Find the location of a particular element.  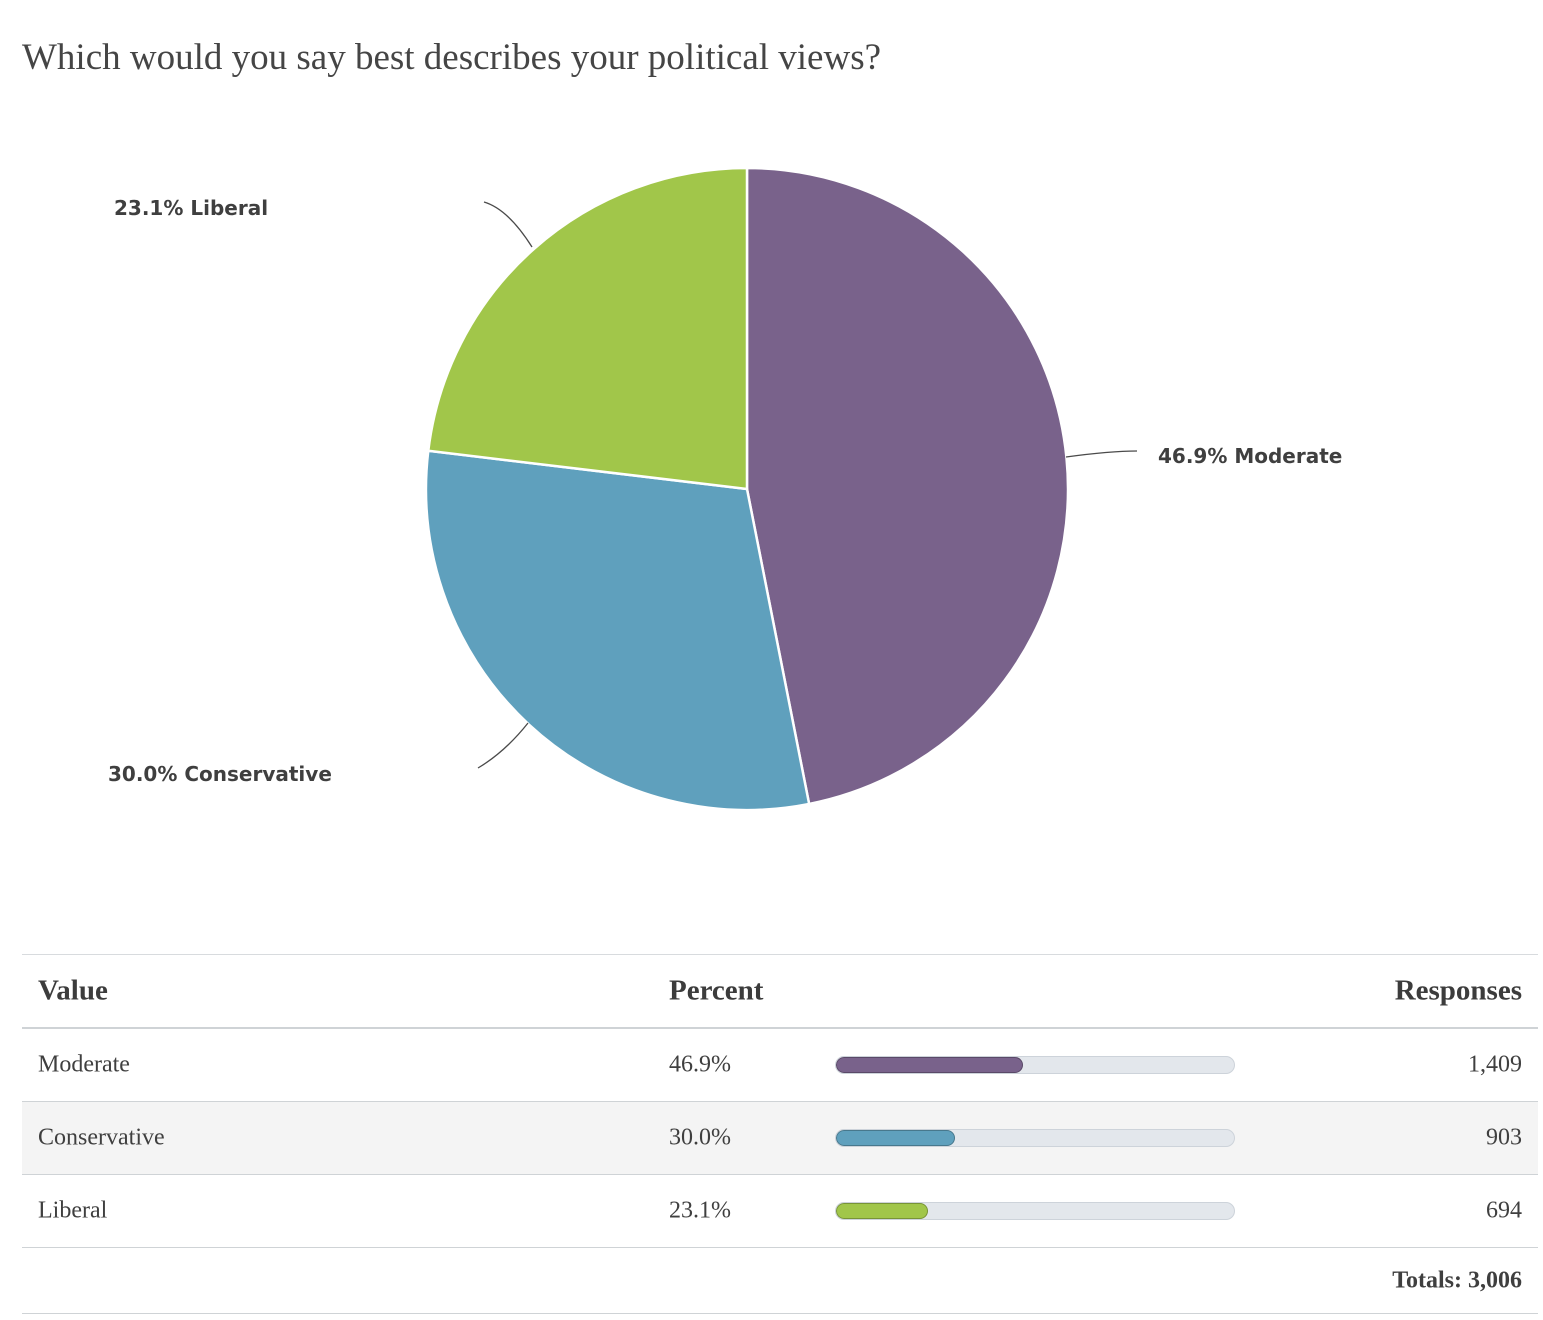

pie-slice-moderate is located at coordinates (907, 486).